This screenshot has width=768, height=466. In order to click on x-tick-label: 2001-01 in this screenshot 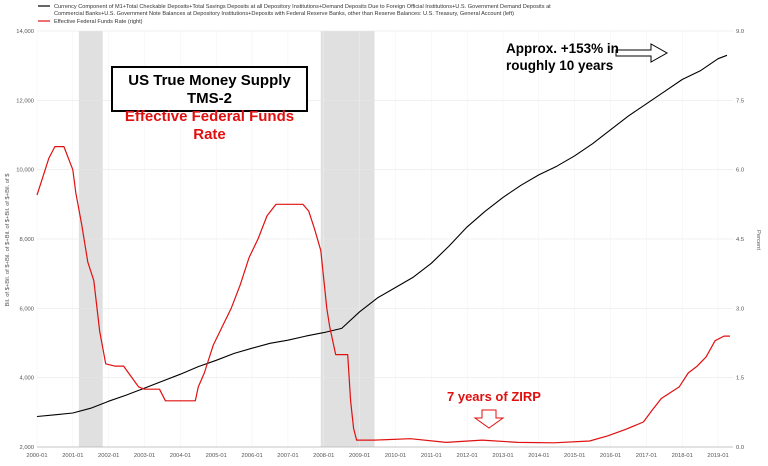, I will do `click(72, 456)`.